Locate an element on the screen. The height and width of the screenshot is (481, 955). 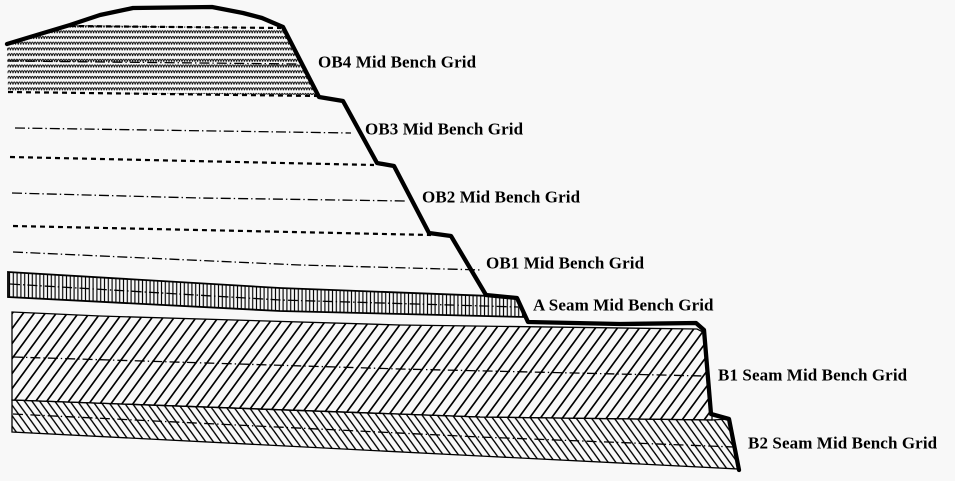
ob2-base-grid-line is located at coordinates (222, 230).